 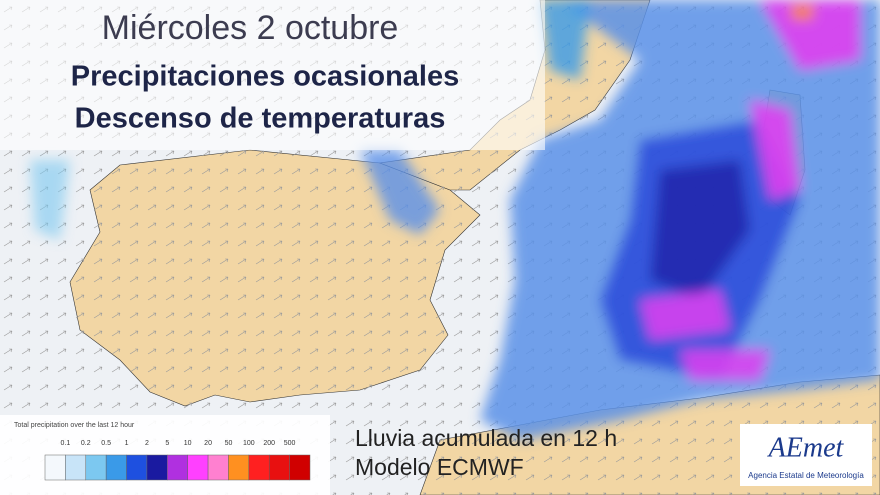 I want to click on legend-label: 100, so click(x=249, y=443).